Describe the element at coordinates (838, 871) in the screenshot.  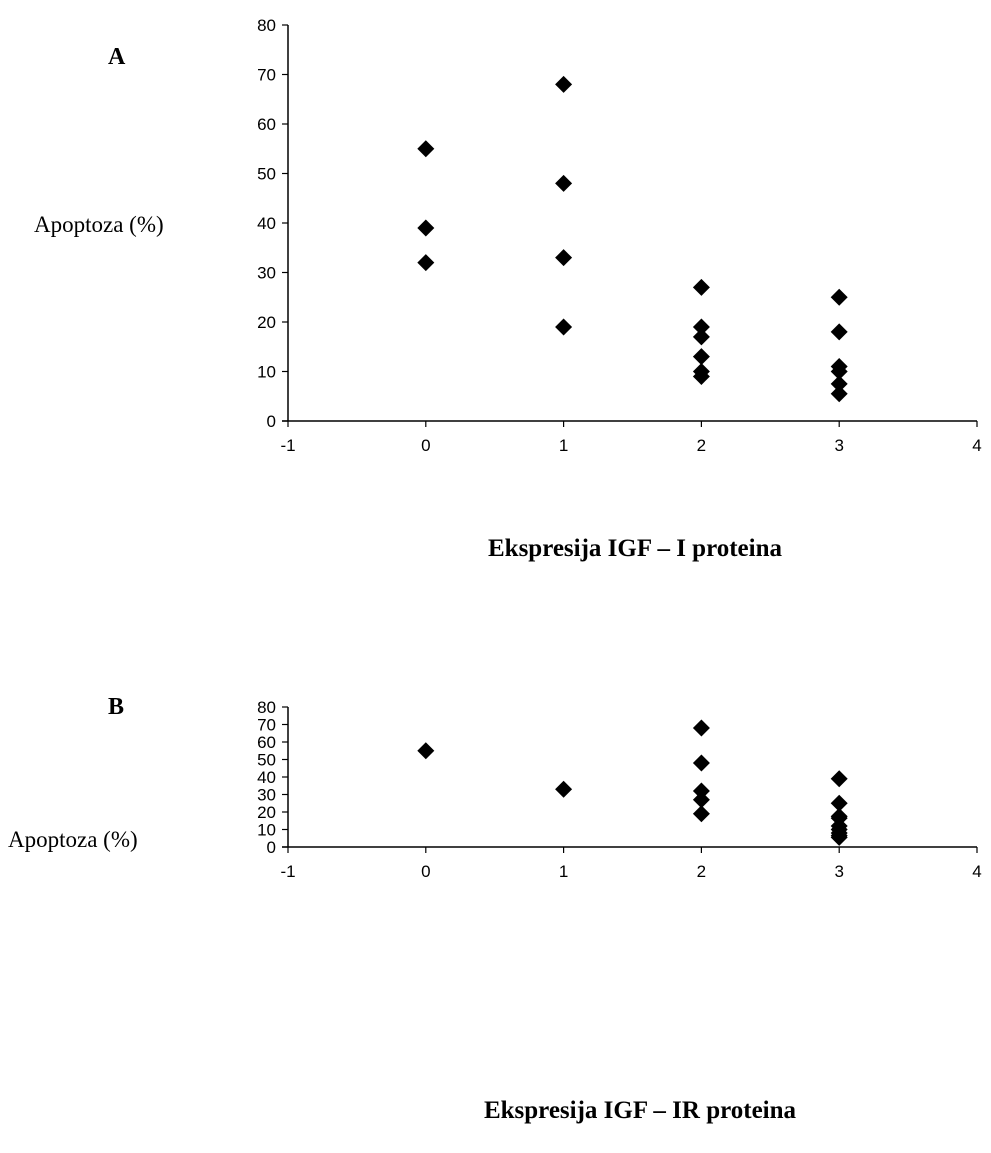
I see `chart-b-x-tick-label: 3` at that location.